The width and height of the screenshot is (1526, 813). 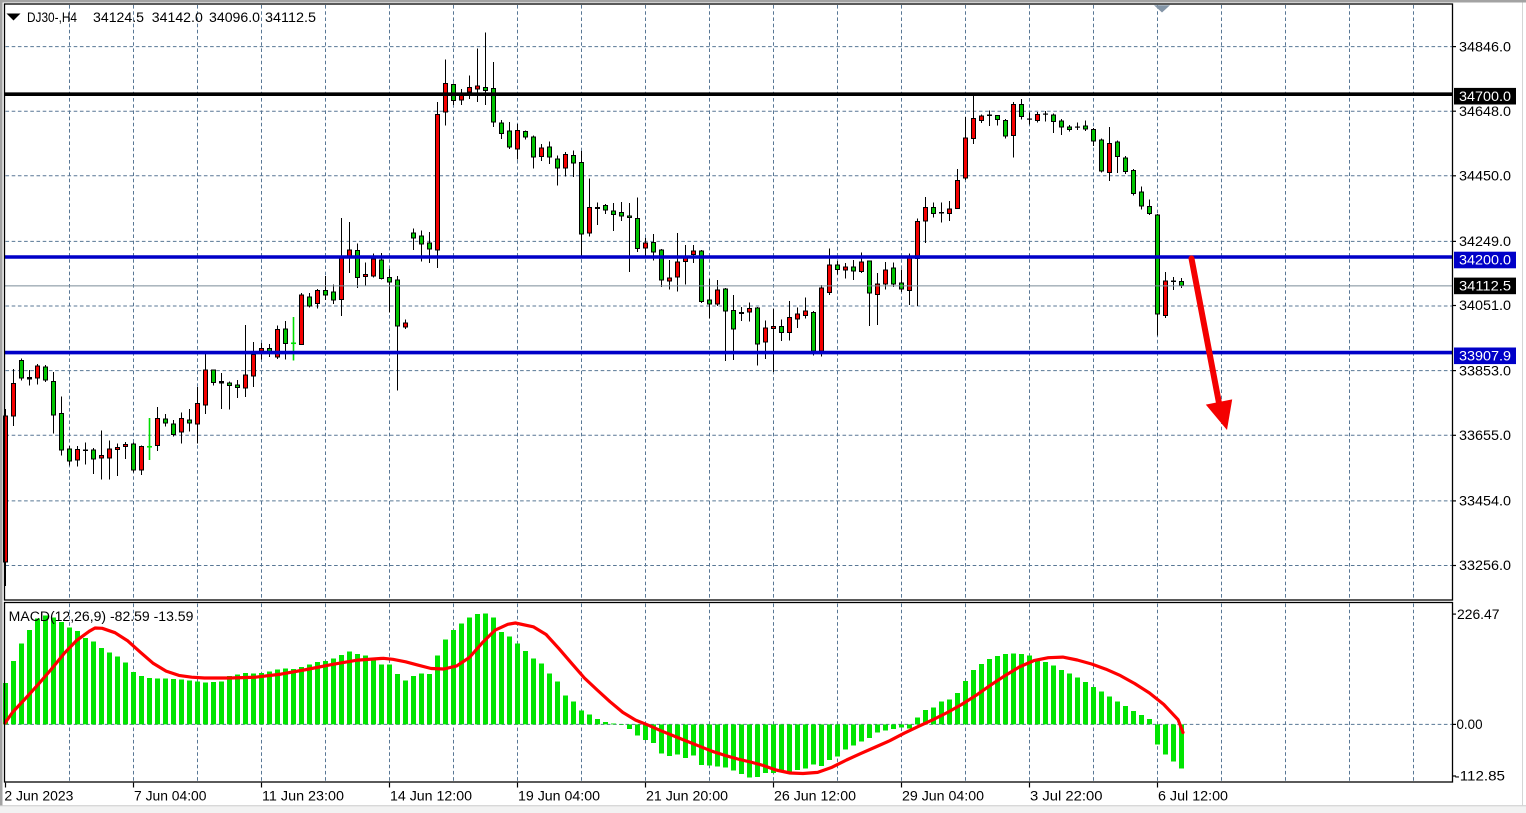 What do you see at coordinates (1193, 796) in the screenshot?
I see `svg-text: 6 Jul 12:00` at bounding box center [1193, 796].